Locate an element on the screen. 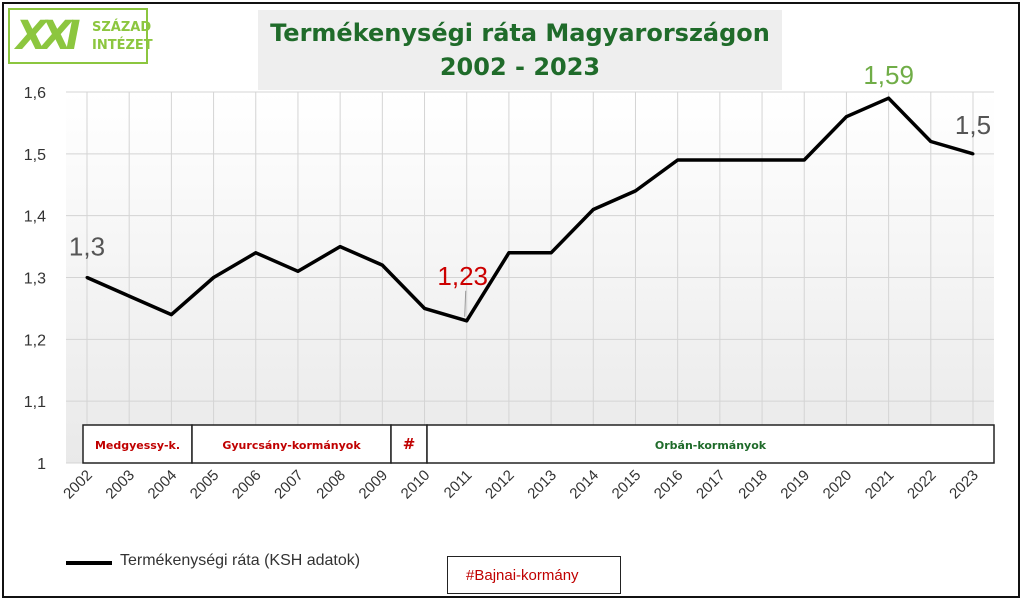  x-tick-label: 2009 is located at coordinates (374, 485).